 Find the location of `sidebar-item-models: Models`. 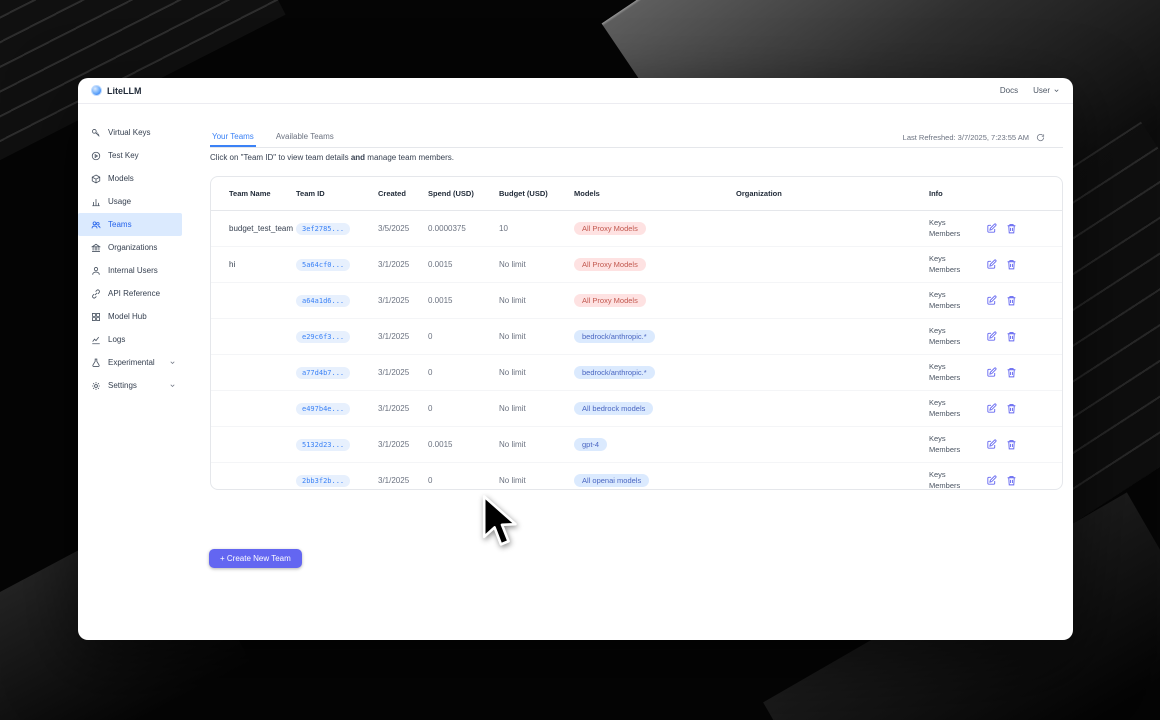

sidebar-item-models: Models is located at coordinates (130, 178).